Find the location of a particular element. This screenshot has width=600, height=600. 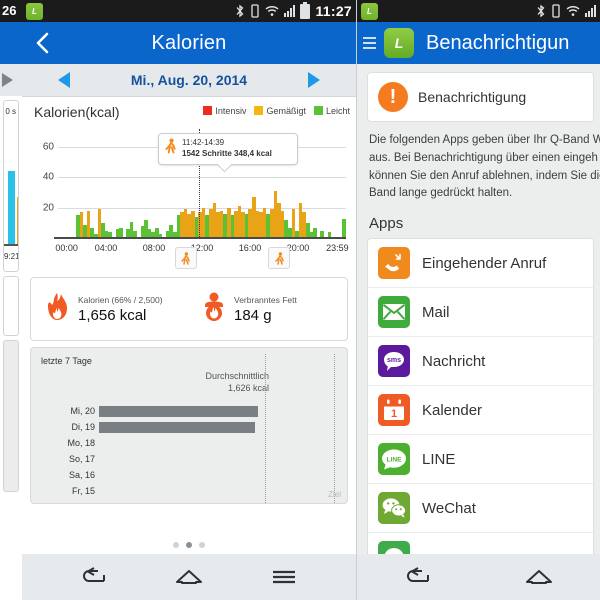

app-list-item: WeChat is located at coordinates (480, 509).